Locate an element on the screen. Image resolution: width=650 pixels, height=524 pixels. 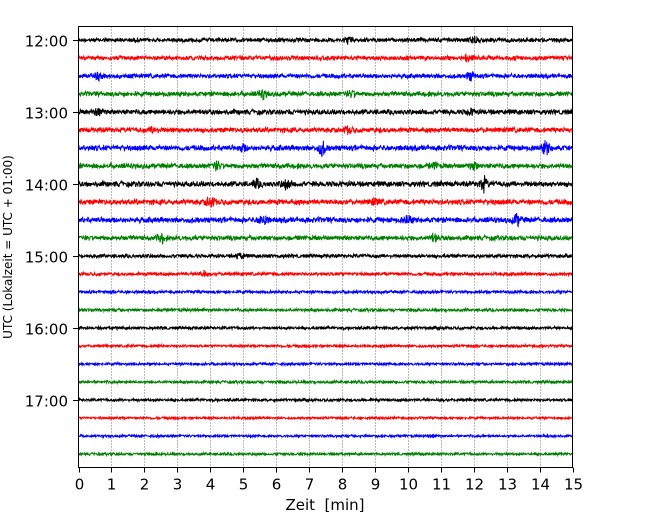
y-tick-label: 17:00 is located at coordinates (46, 402).